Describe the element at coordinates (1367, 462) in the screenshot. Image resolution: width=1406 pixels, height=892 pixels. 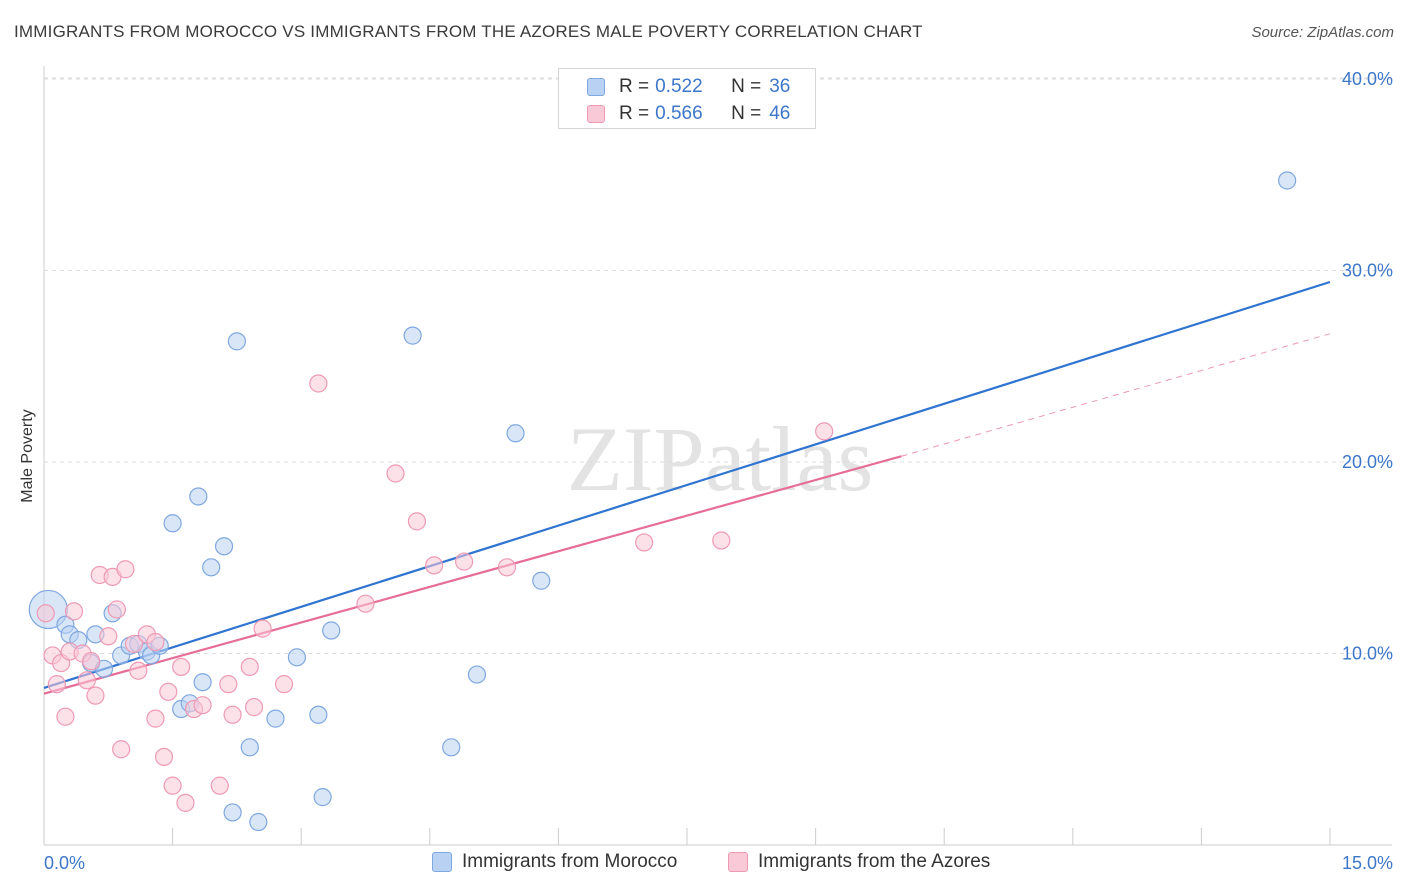
I see `y-tick-label: 20.0%` at that location.